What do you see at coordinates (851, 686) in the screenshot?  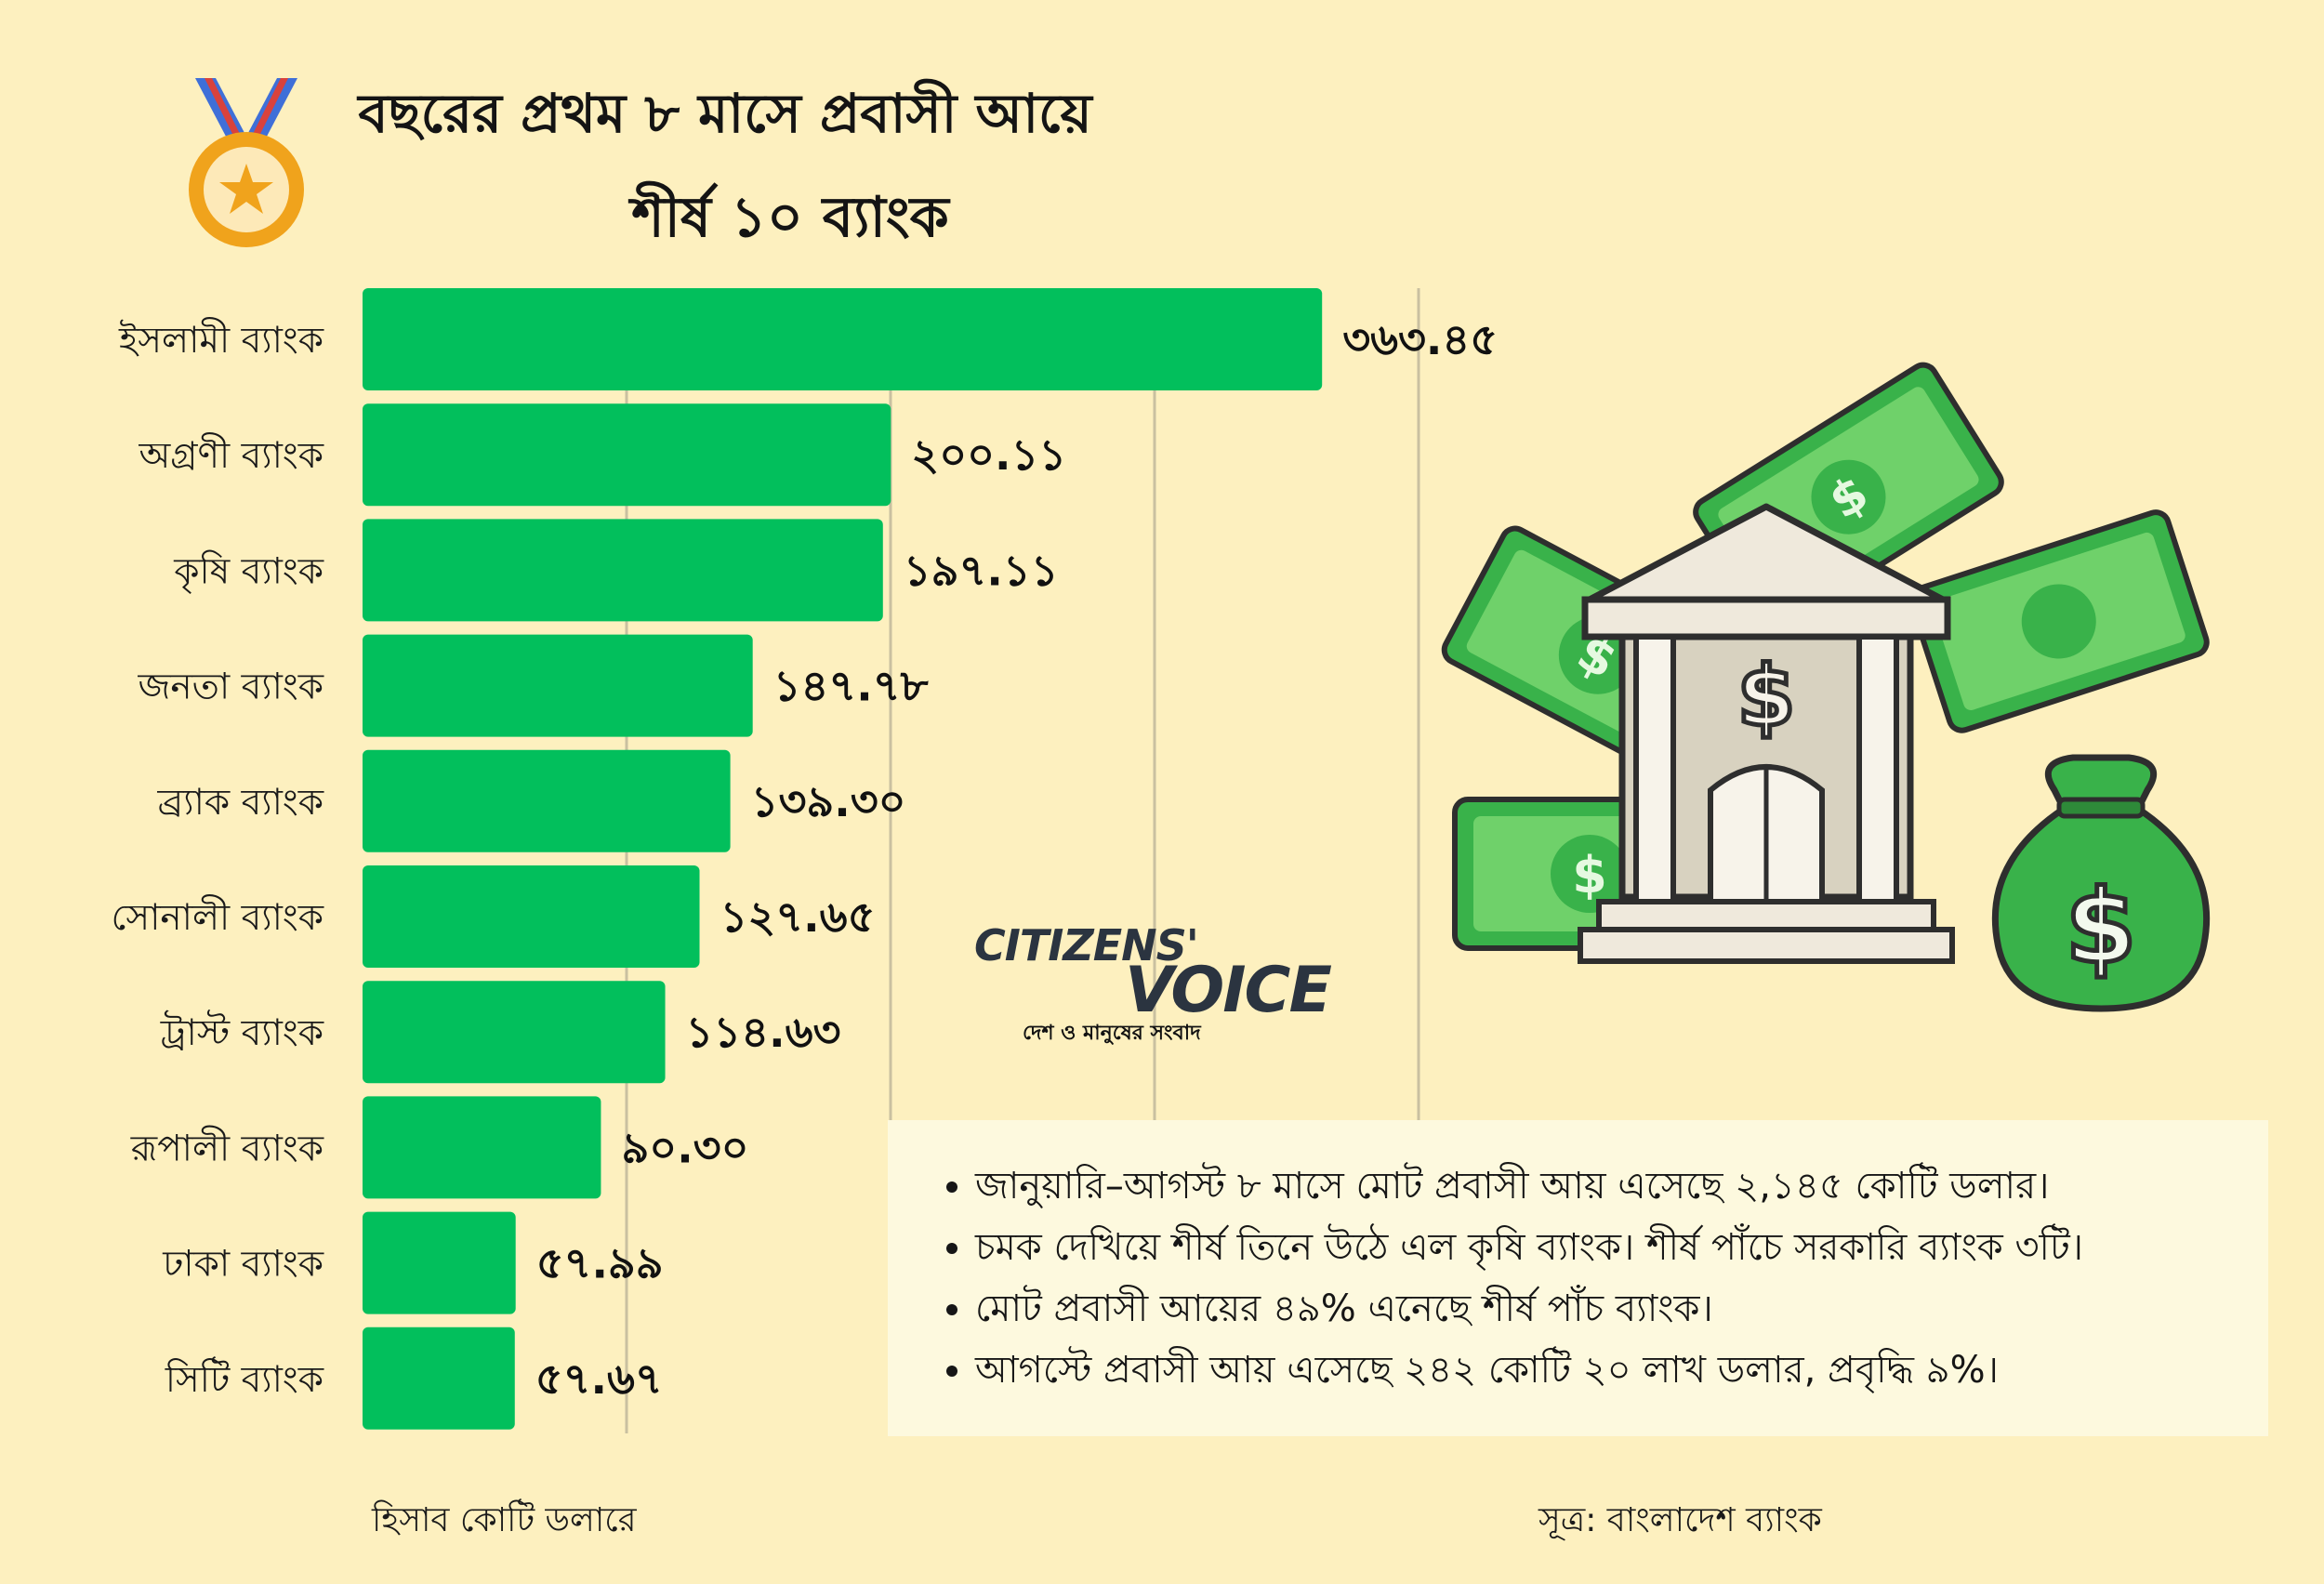 I see `value-label: ১৪৭.৭৮` at bounding box center [851, 686].